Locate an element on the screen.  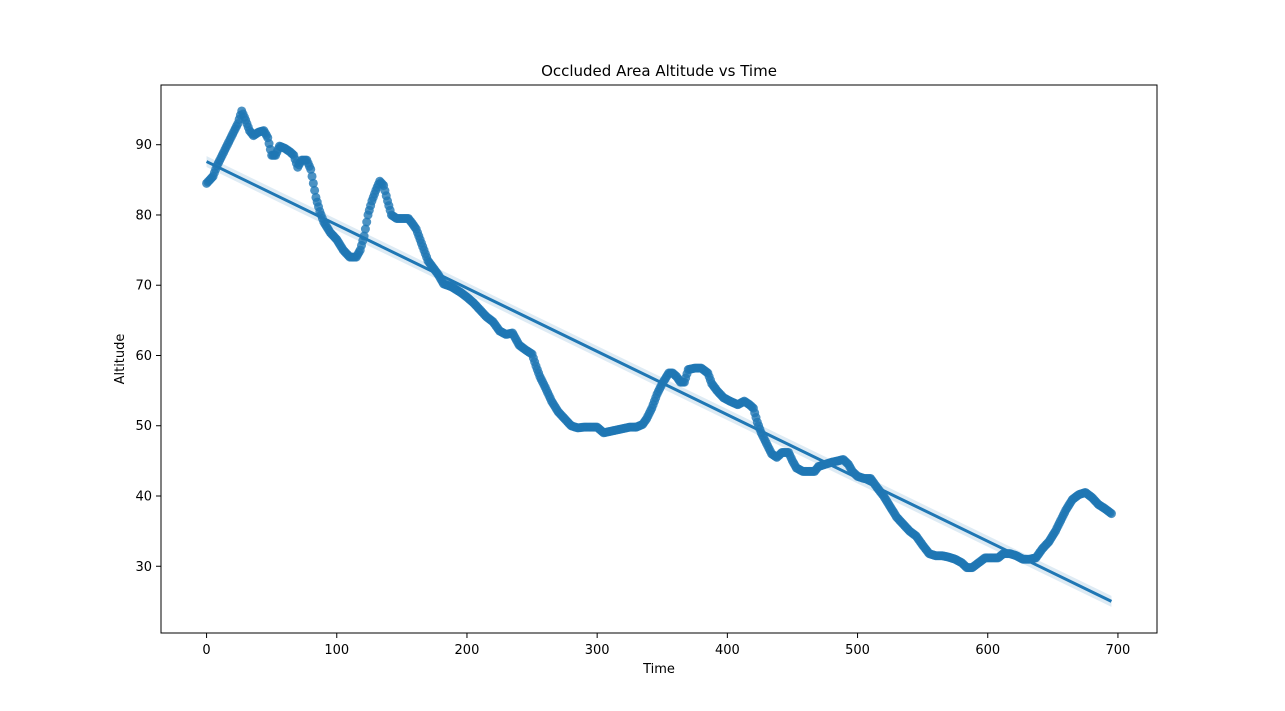
y-tick-label: 60 is located at coordinates (143, 356).